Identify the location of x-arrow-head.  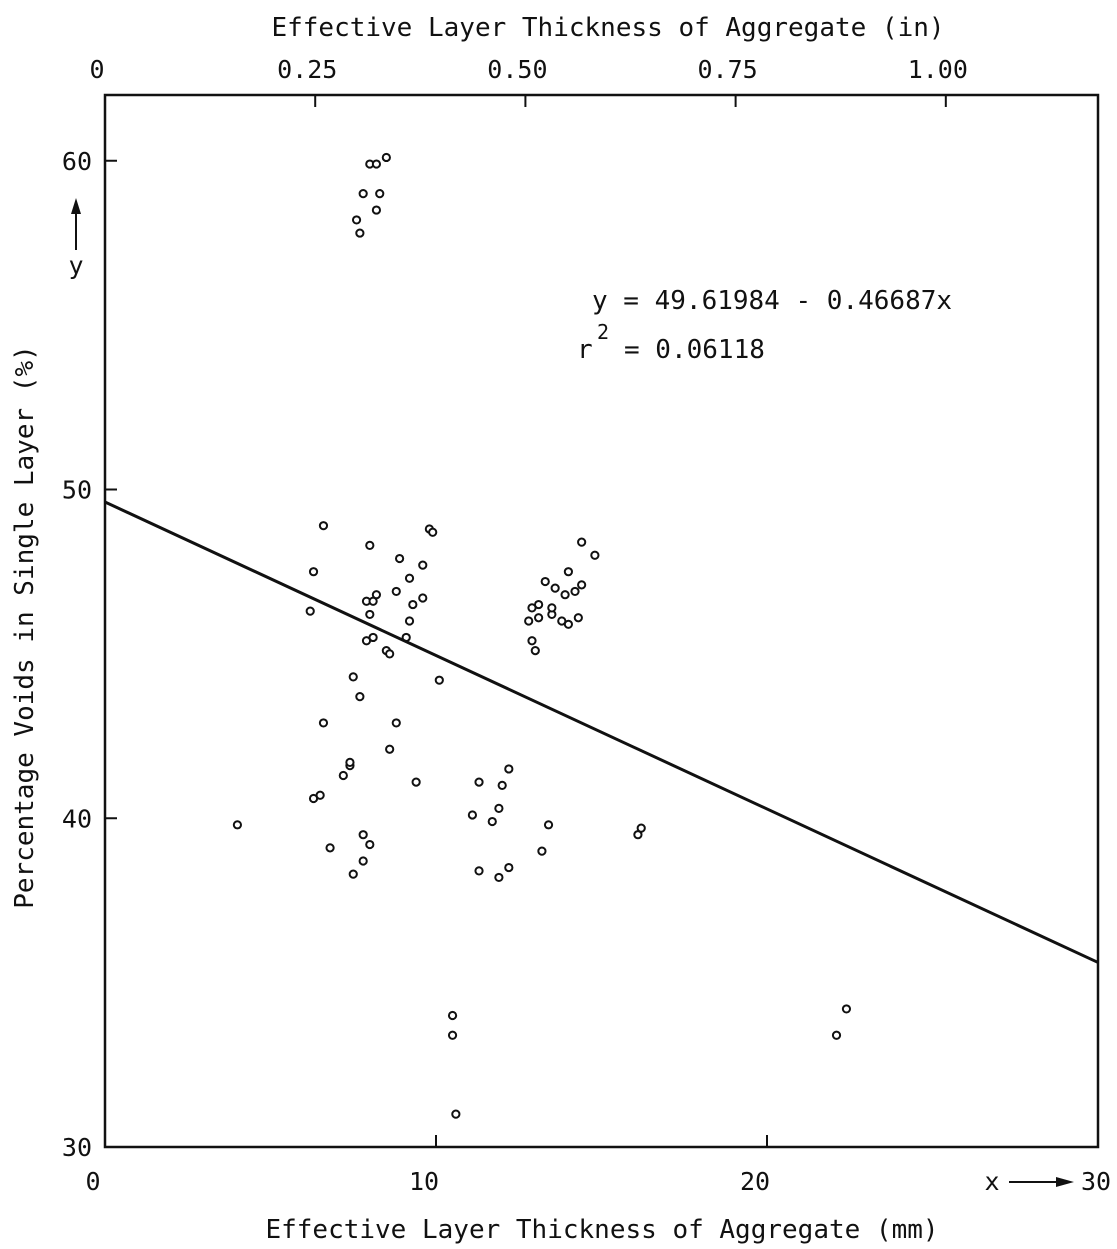
(1065, 1182).